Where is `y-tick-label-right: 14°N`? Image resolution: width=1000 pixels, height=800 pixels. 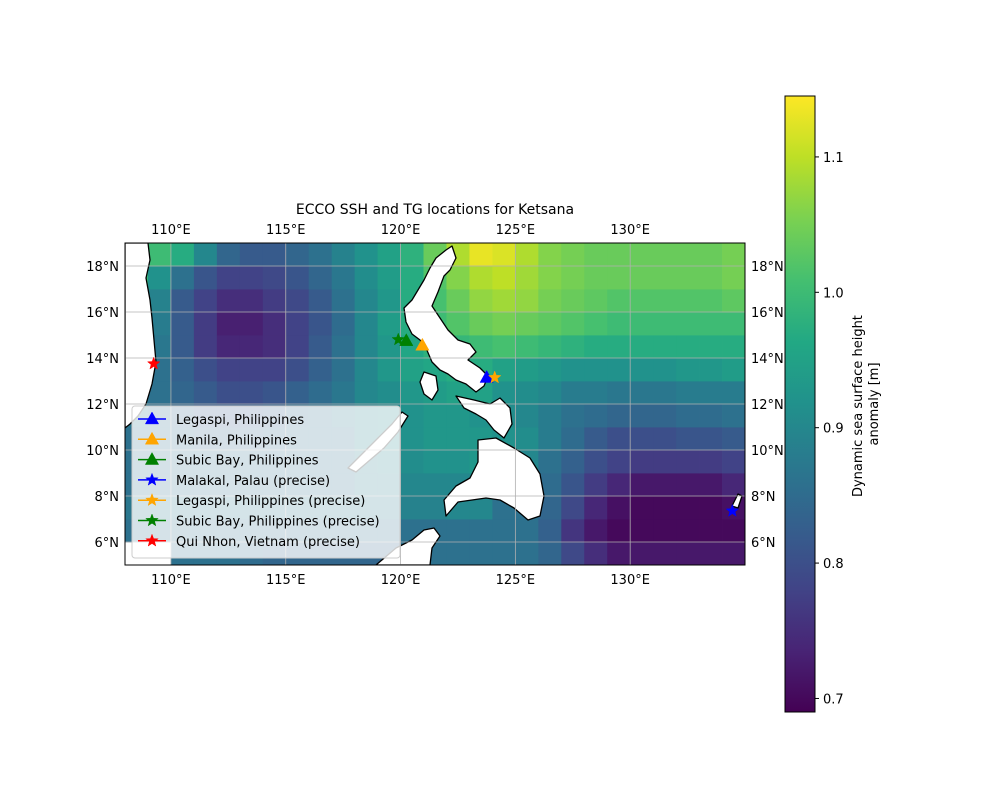 y-tick-label-right: 14°N is located at coordinates (767, 359).